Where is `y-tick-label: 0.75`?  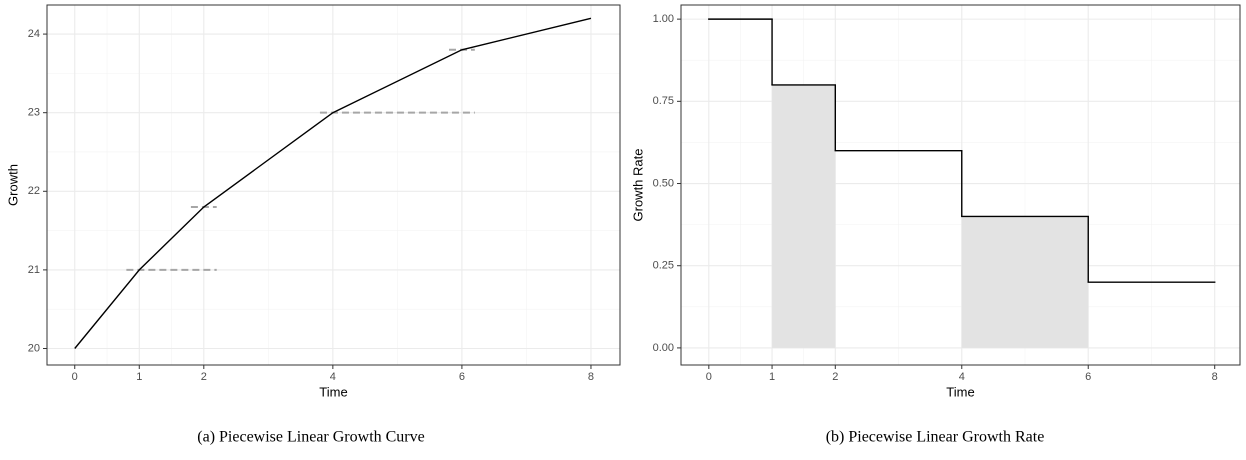 y-tick-label: 0.75 is located at coordinates (663, 101).